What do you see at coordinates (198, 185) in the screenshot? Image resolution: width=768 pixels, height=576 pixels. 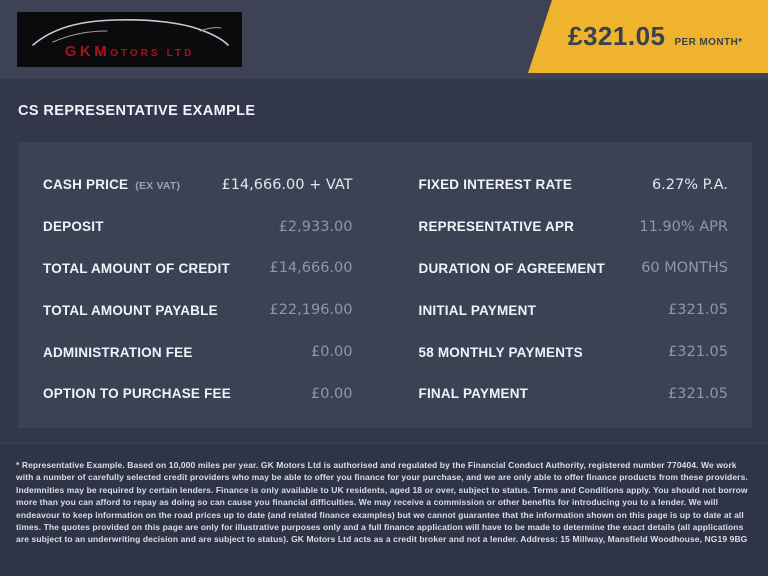 I see `finance-row: CASH PRICE (EX VAT) £14,666.00 + VAT` at bounding box center [198, 185].